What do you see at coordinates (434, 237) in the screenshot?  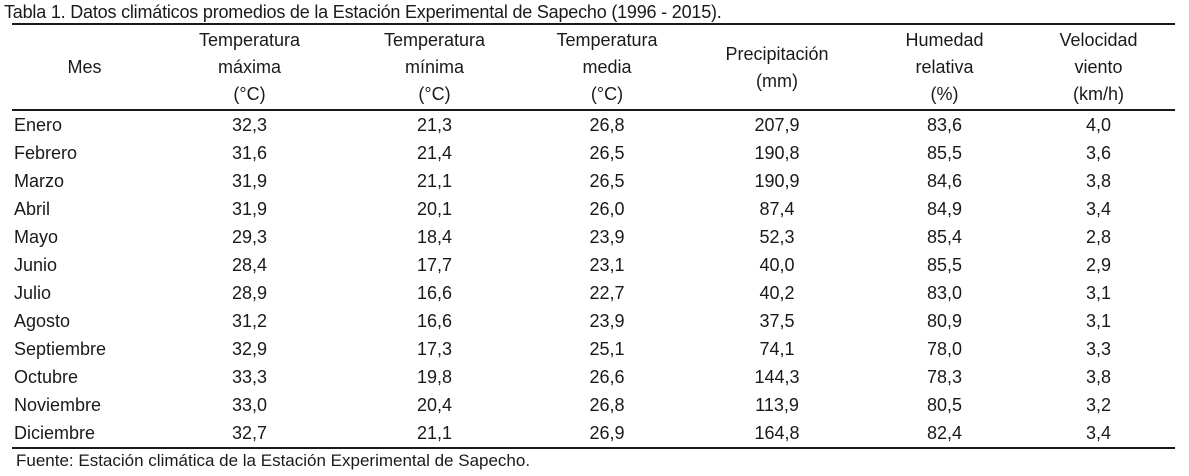 I see `cell-temp-min: 18,4` at bounding box center [434, 237].